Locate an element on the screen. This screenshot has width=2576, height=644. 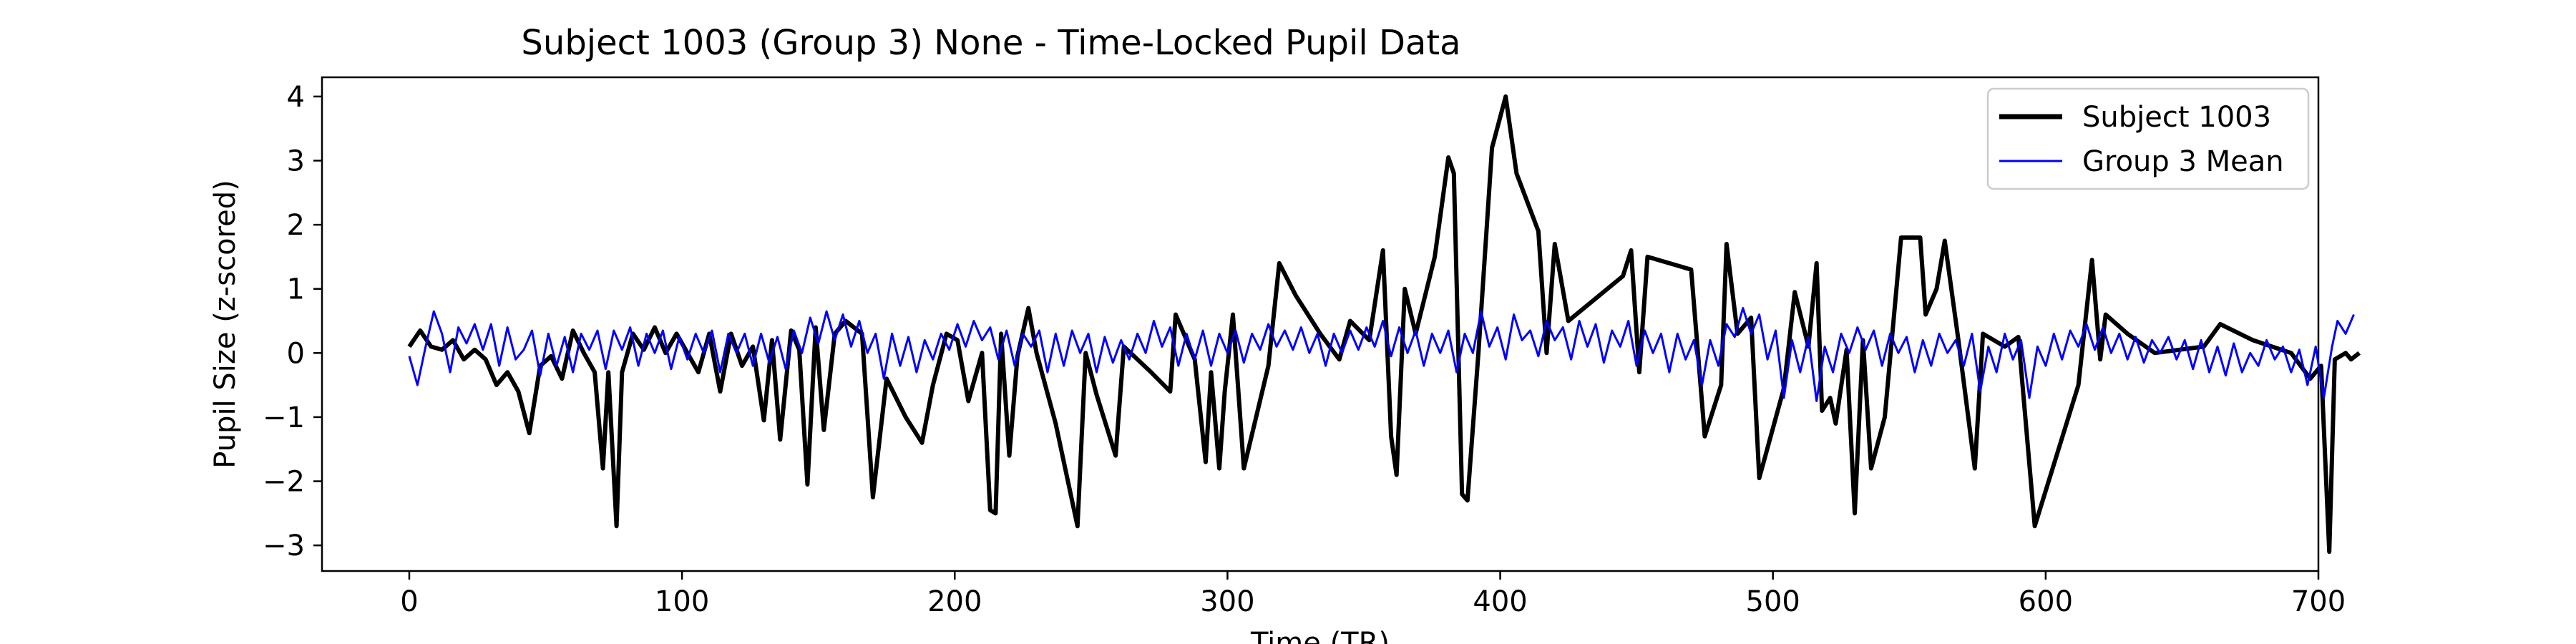
y-axis-ticks: −3 −2 −1 0 1 2 3 4 is located at coordinates (292, 321).